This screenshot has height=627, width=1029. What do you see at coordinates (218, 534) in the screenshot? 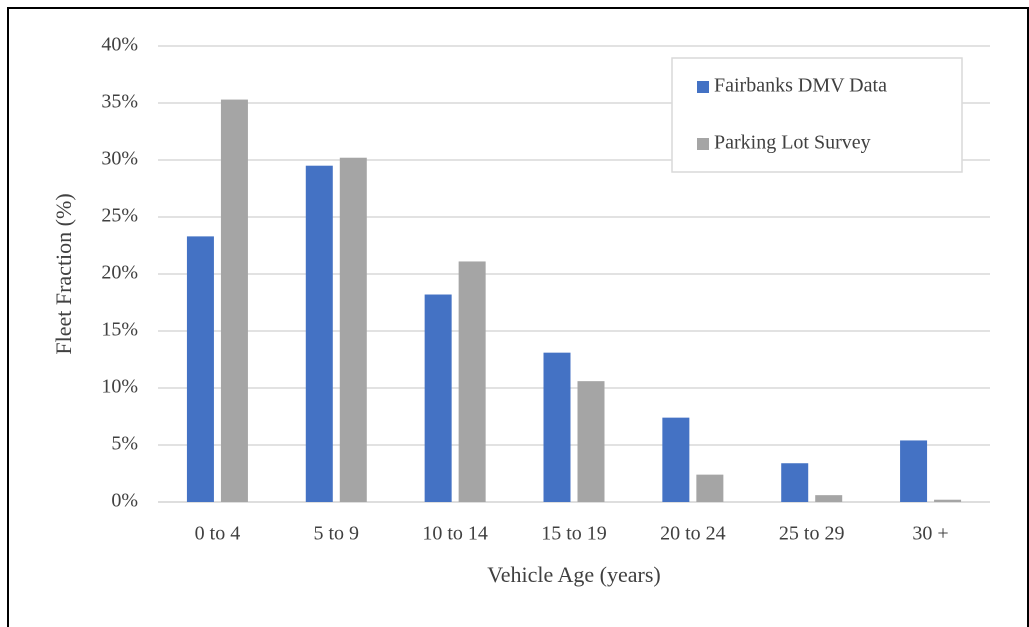
I see `x-tick-label: 0 to 4` at bounding box center [218, 534].